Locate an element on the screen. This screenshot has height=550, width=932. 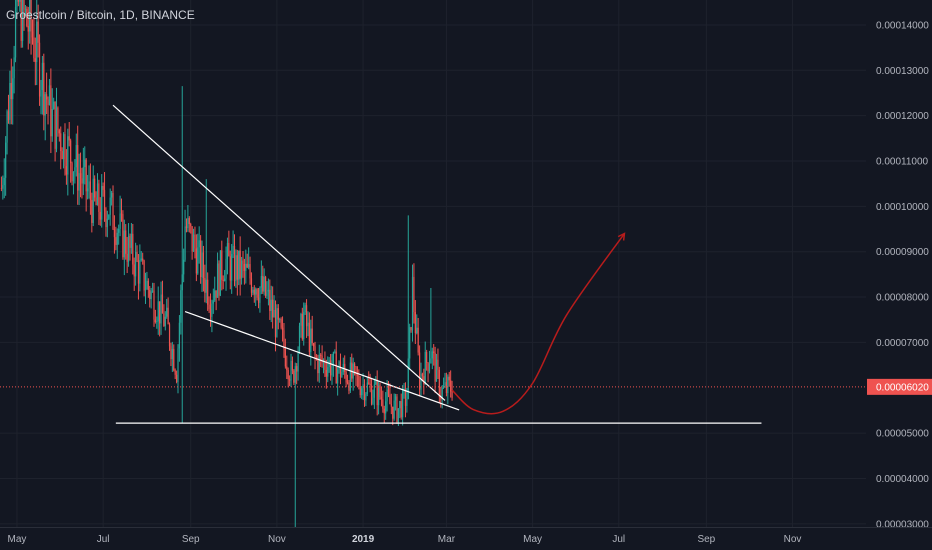
projection-arrowhead is located at coordinates (621, 236).